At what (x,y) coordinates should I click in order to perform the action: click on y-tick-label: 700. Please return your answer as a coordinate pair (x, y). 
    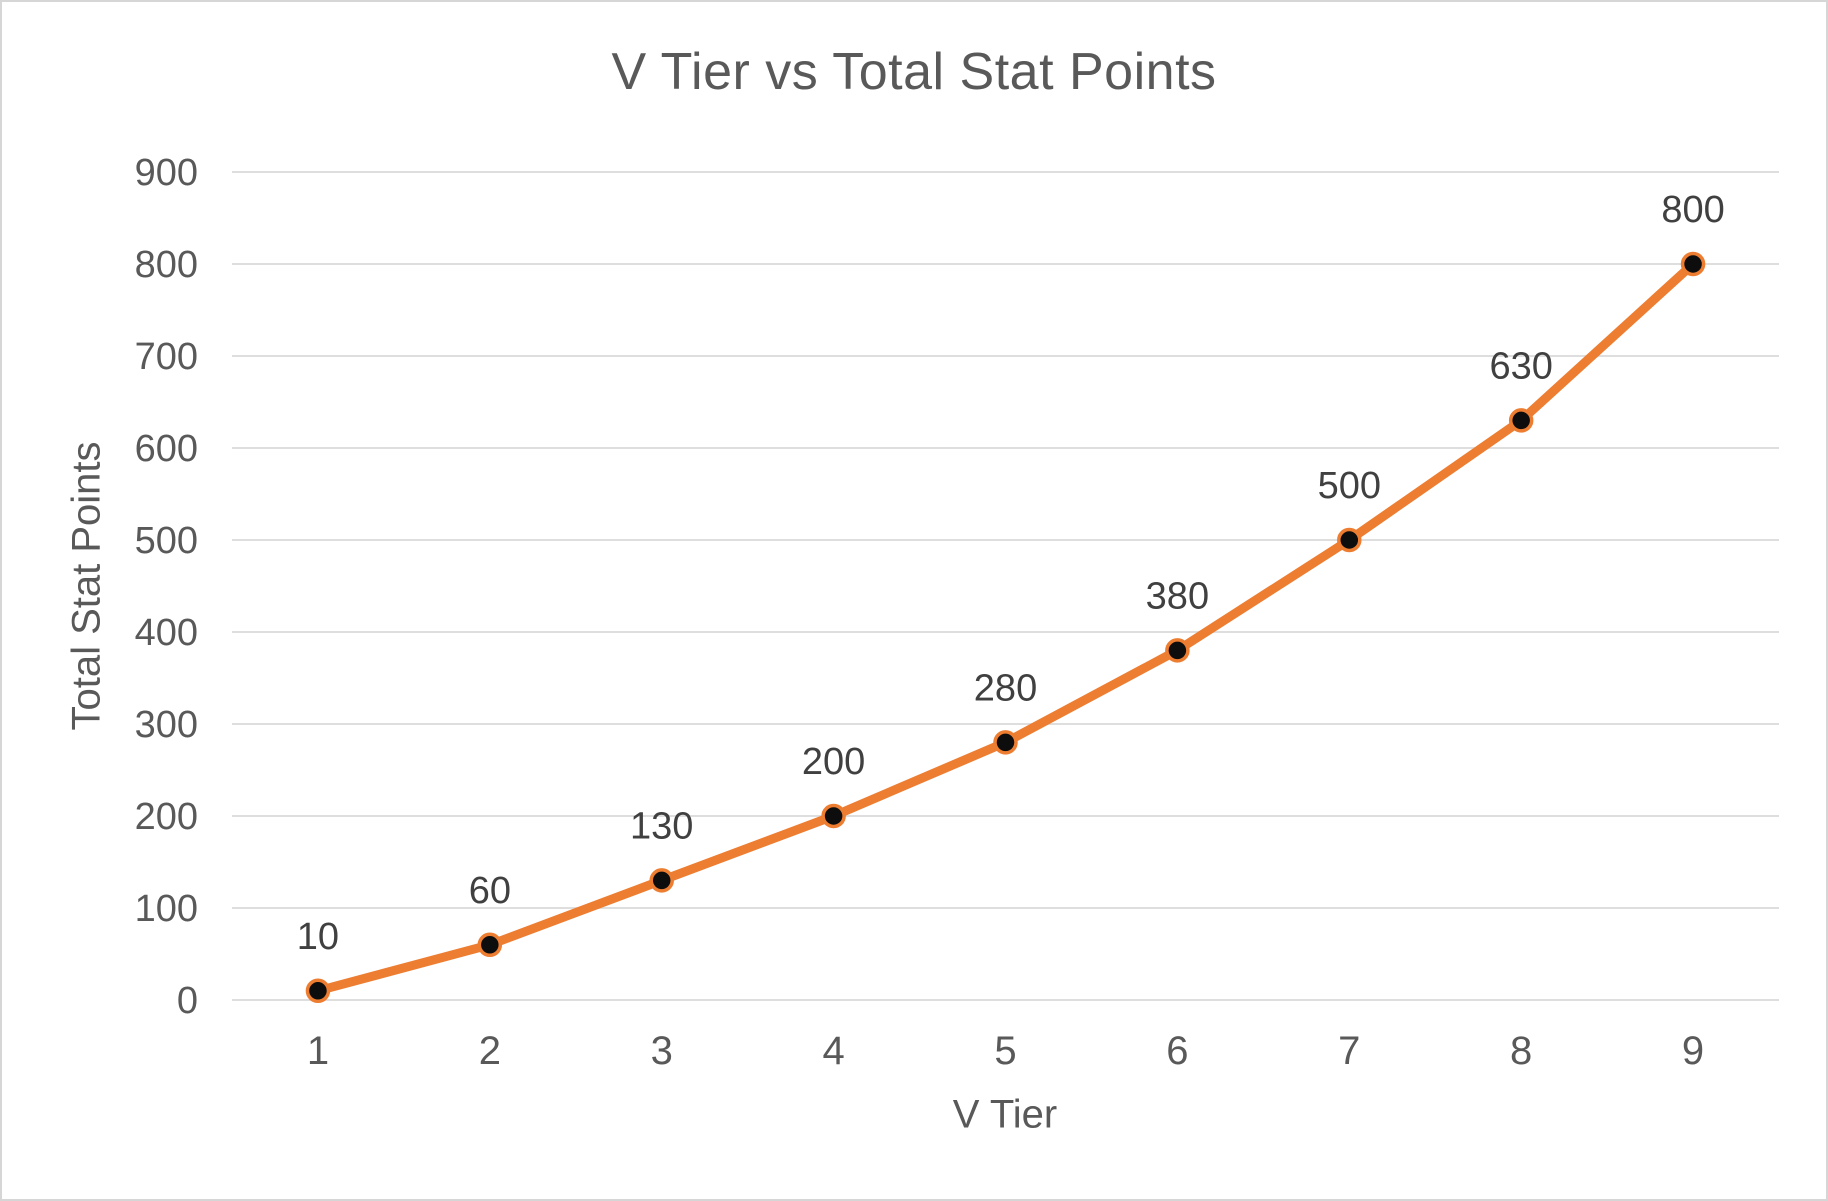
    Looking at the image, I should click on (166, 357).